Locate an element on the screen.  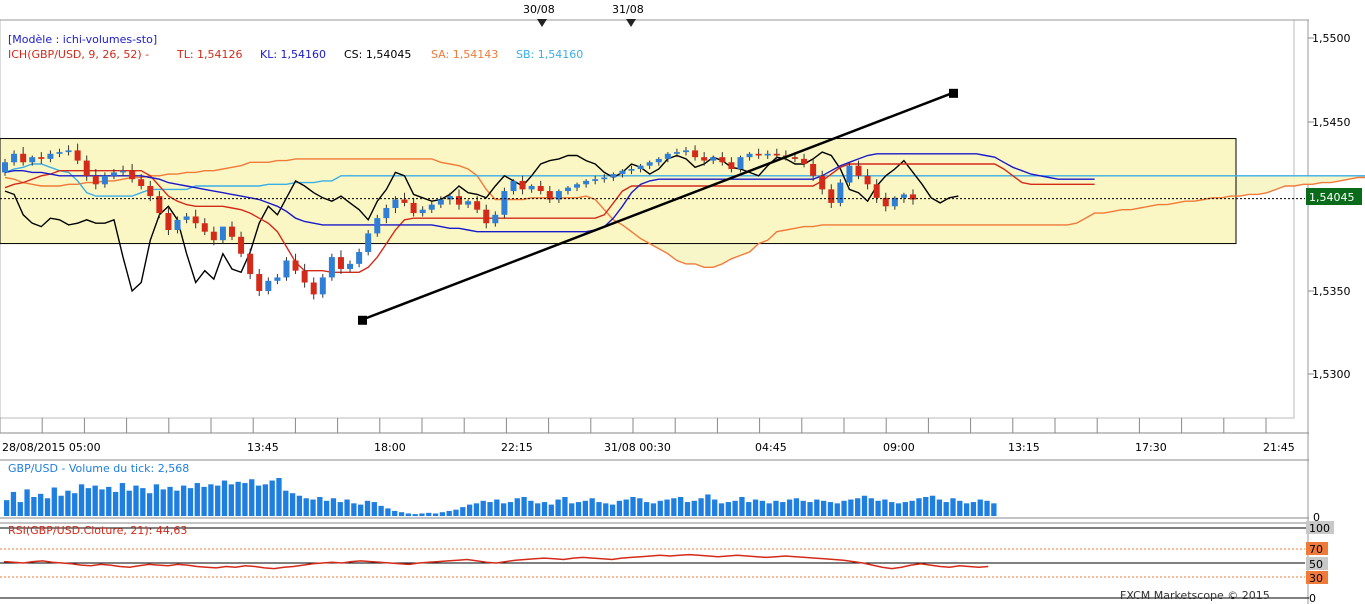
current-price-tag is located at coordinates (1334, 196).